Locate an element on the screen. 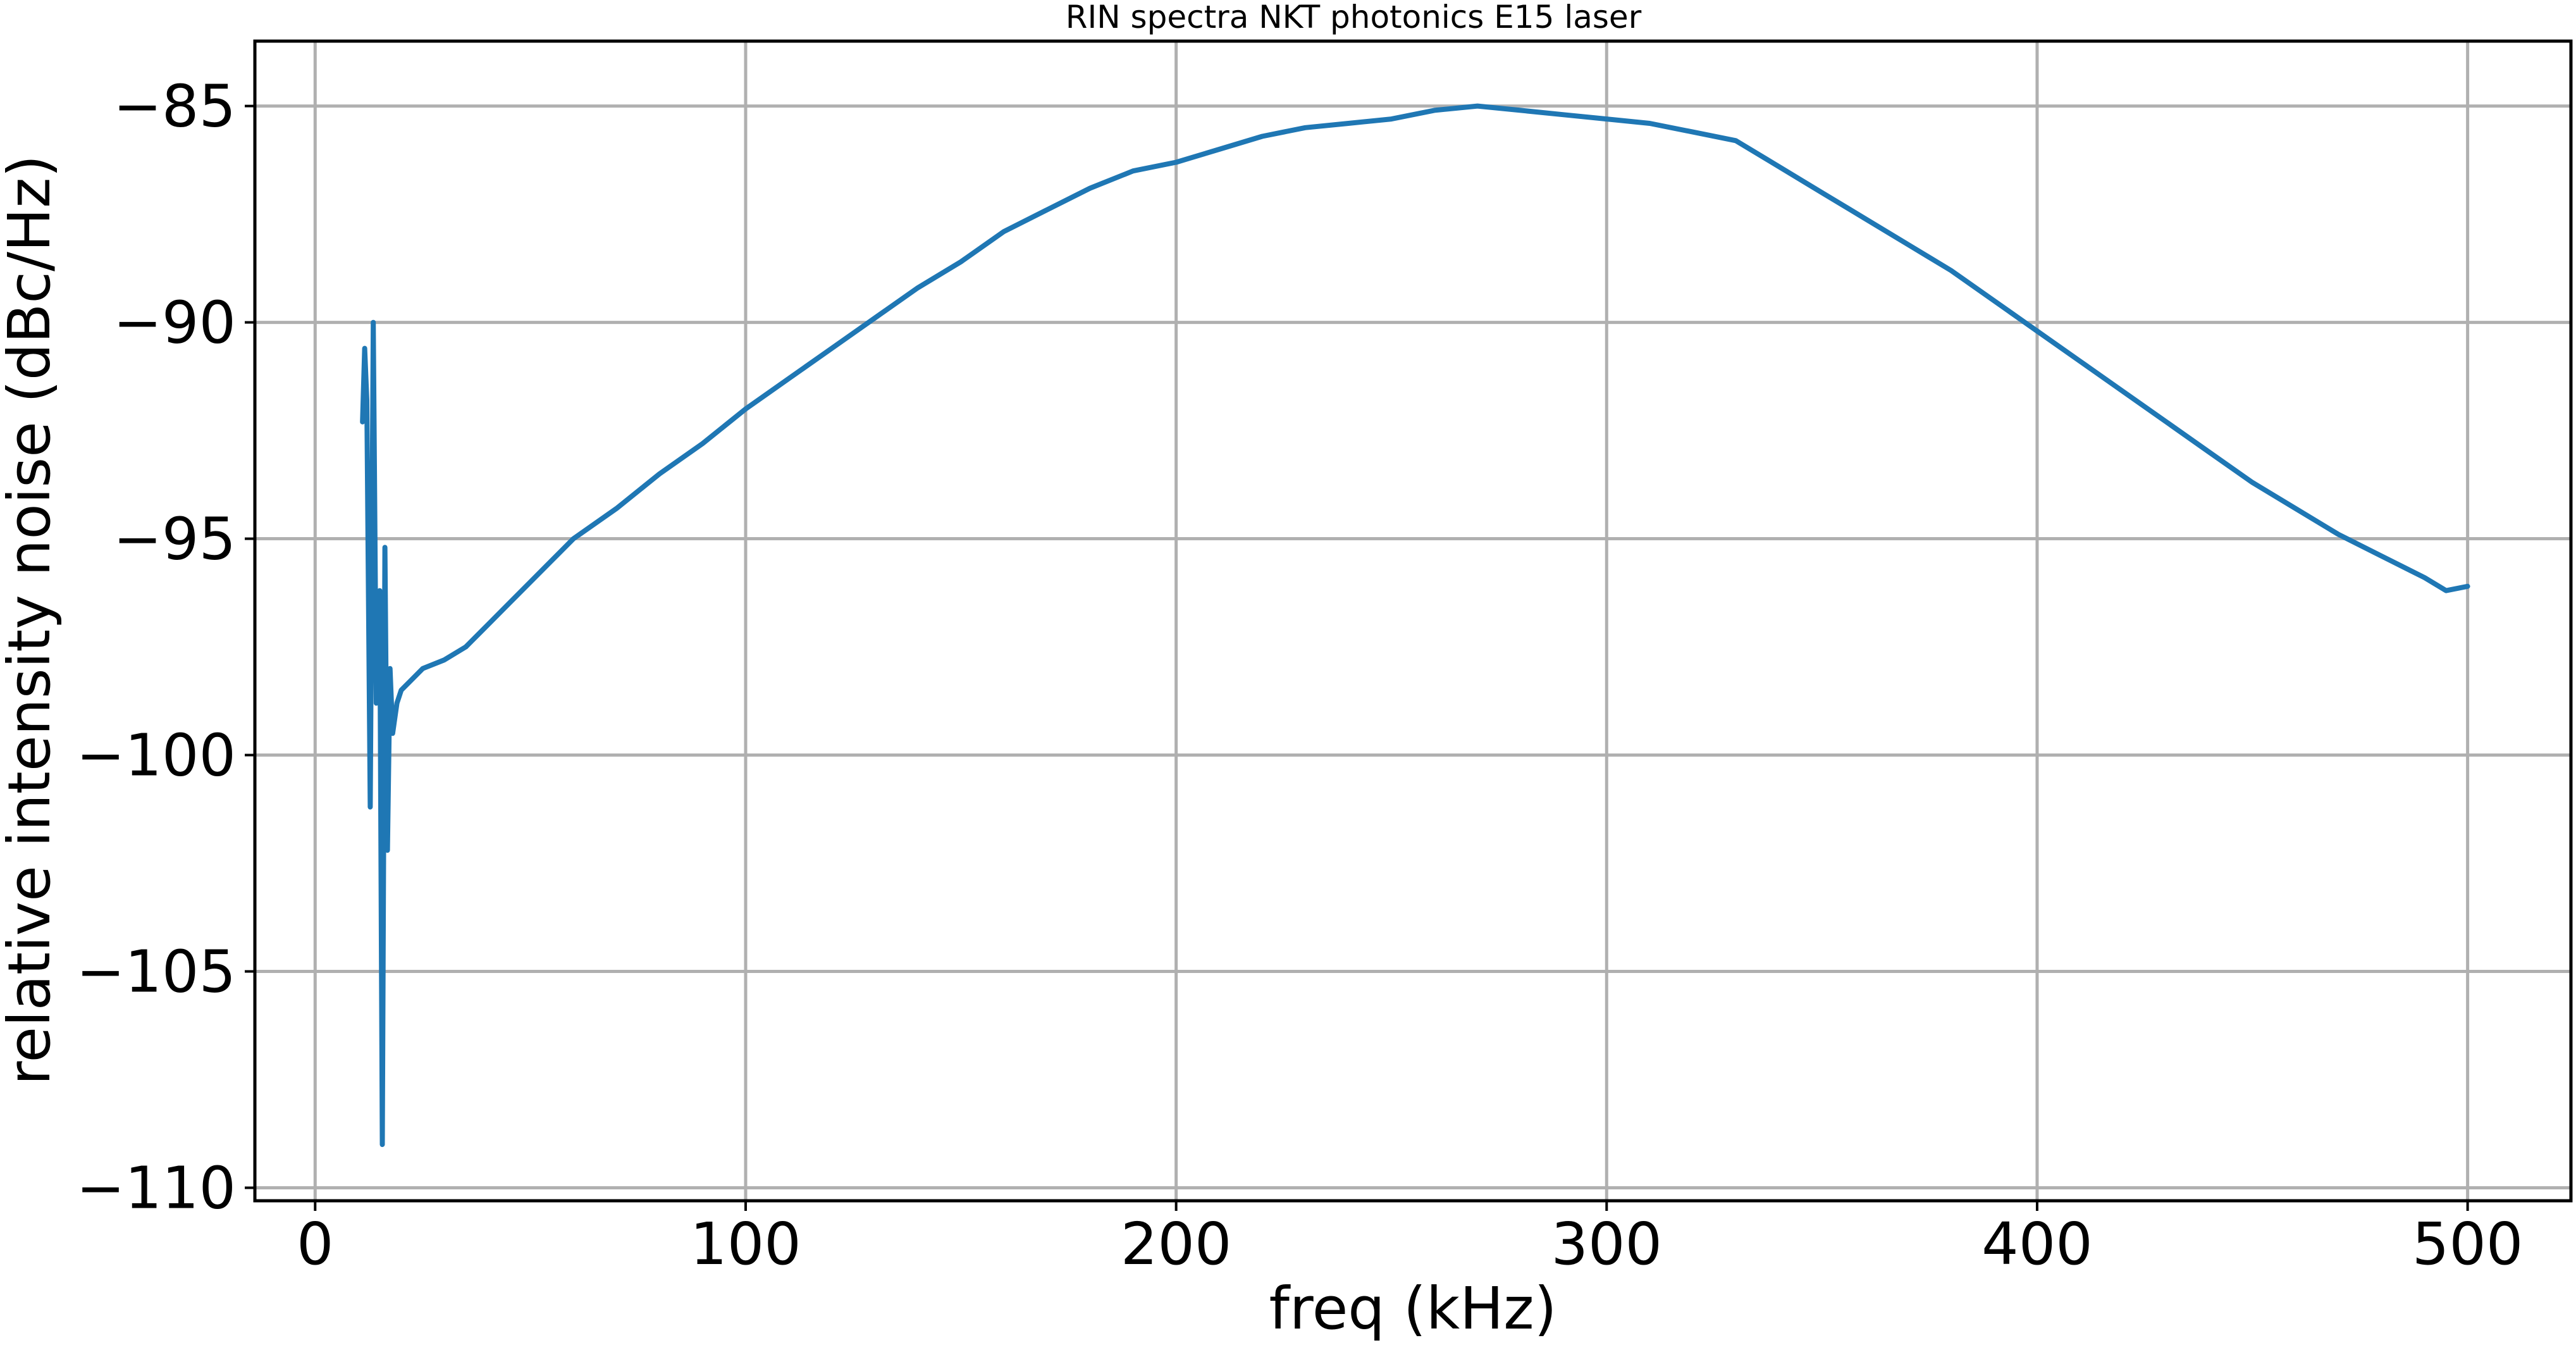 The width and height of the screenshot is (2576, 1345). y-tick-label: −110 is located at coordinates (156, 1188).